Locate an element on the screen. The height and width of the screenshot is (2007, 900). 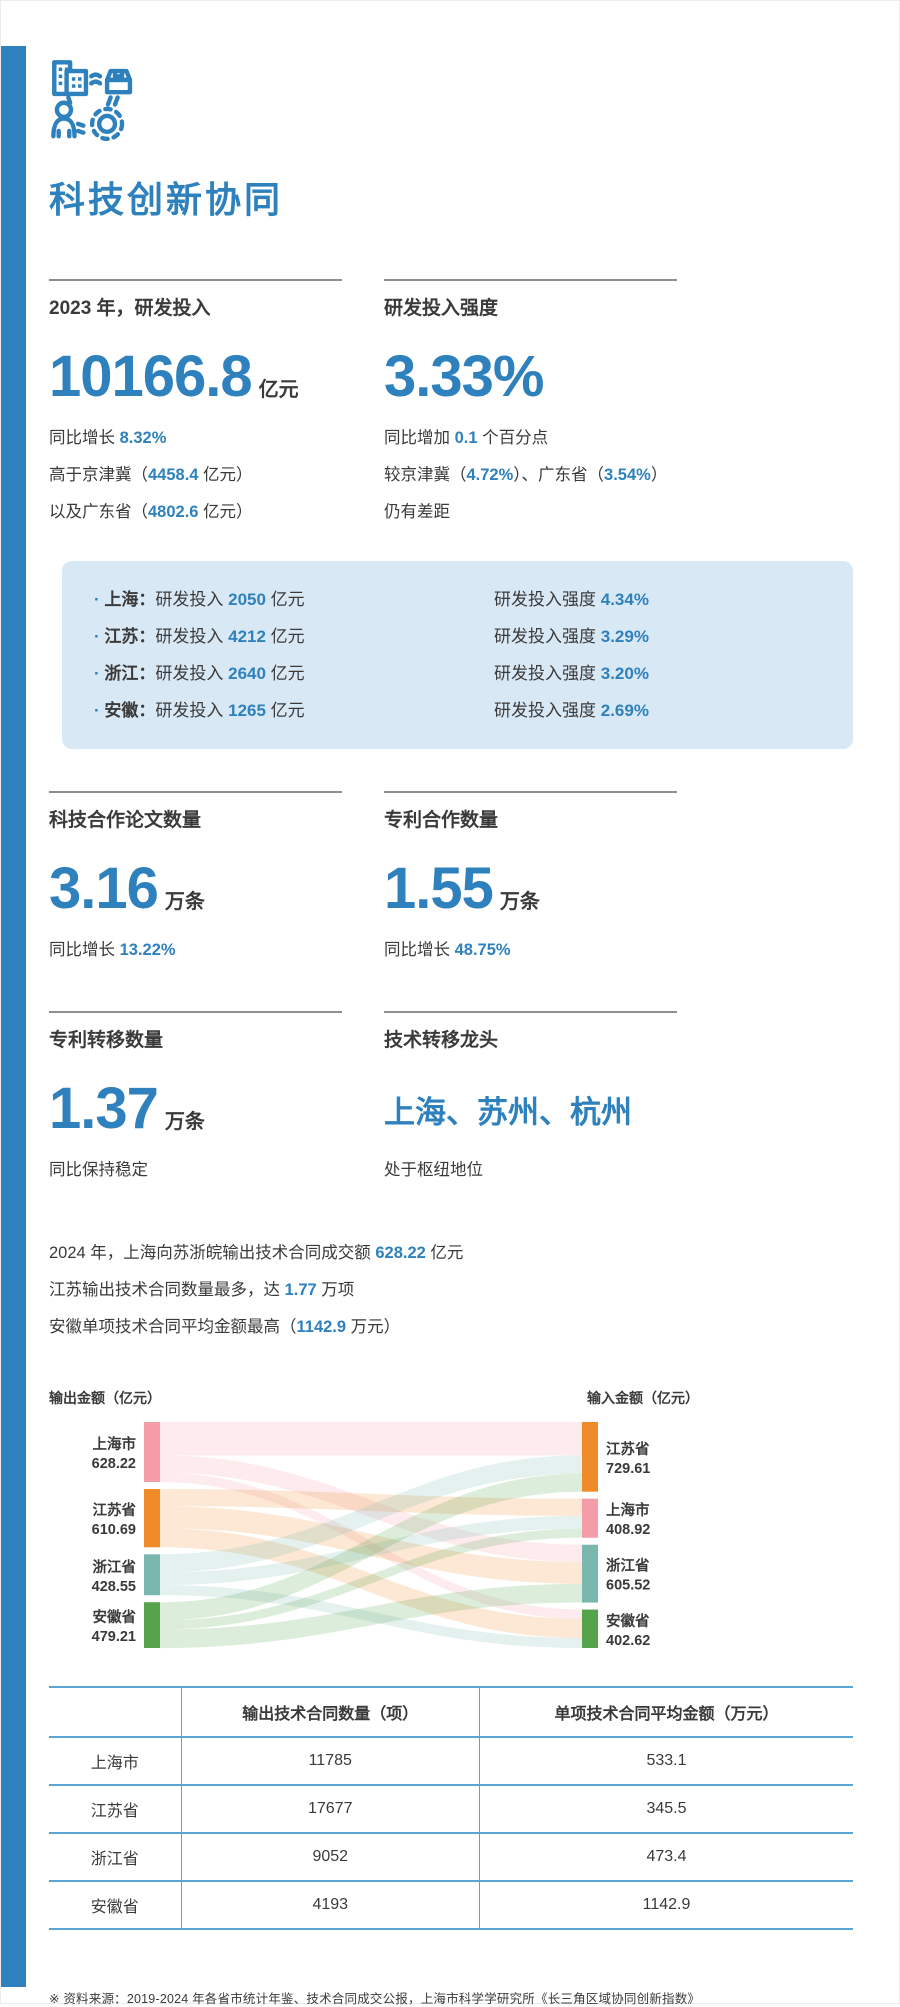
highlight-row-right: 研发投入强度 3.29% is located at coordinates (571, 636).